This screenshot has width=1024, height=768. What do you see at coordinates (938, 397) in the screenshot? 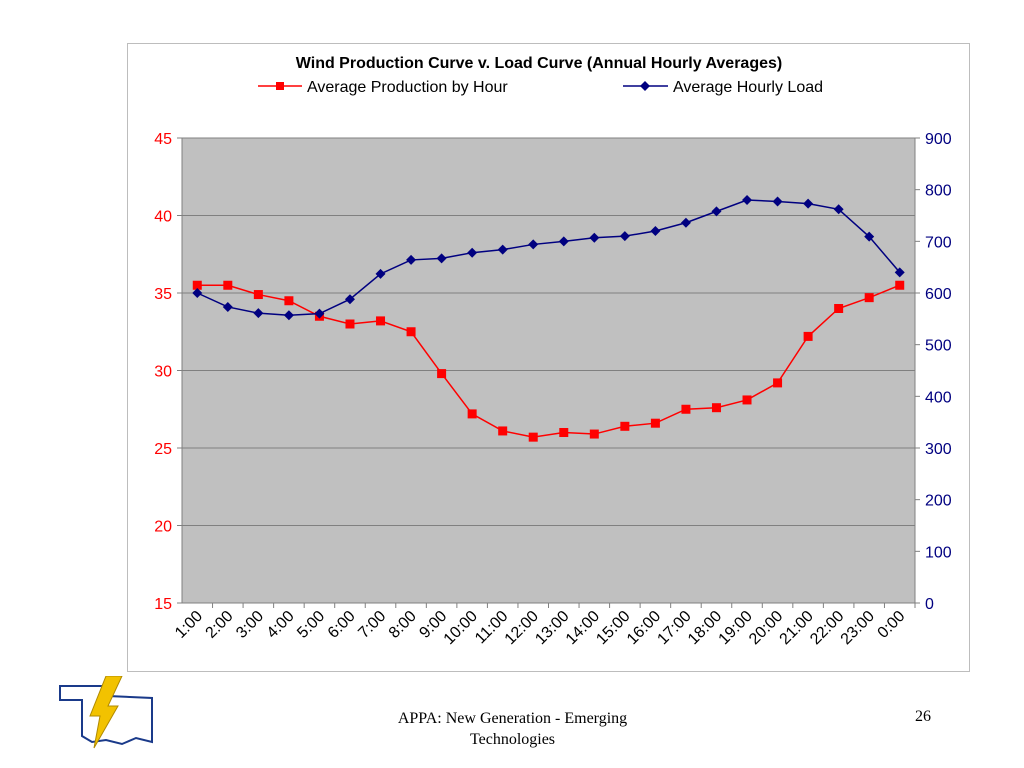
I see `right-axis-tick-label: 400` at bounding box center [938, 397].